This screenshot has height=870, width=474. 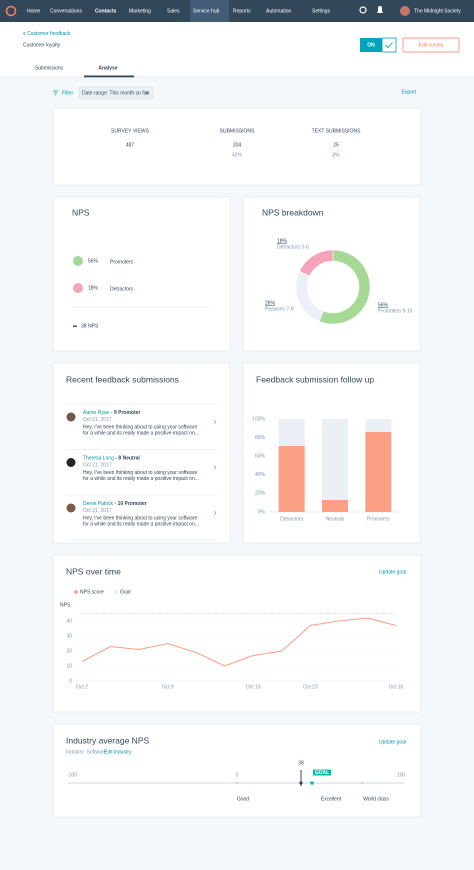 I want to click on scale-label: 100, so click(x=401, y=775).